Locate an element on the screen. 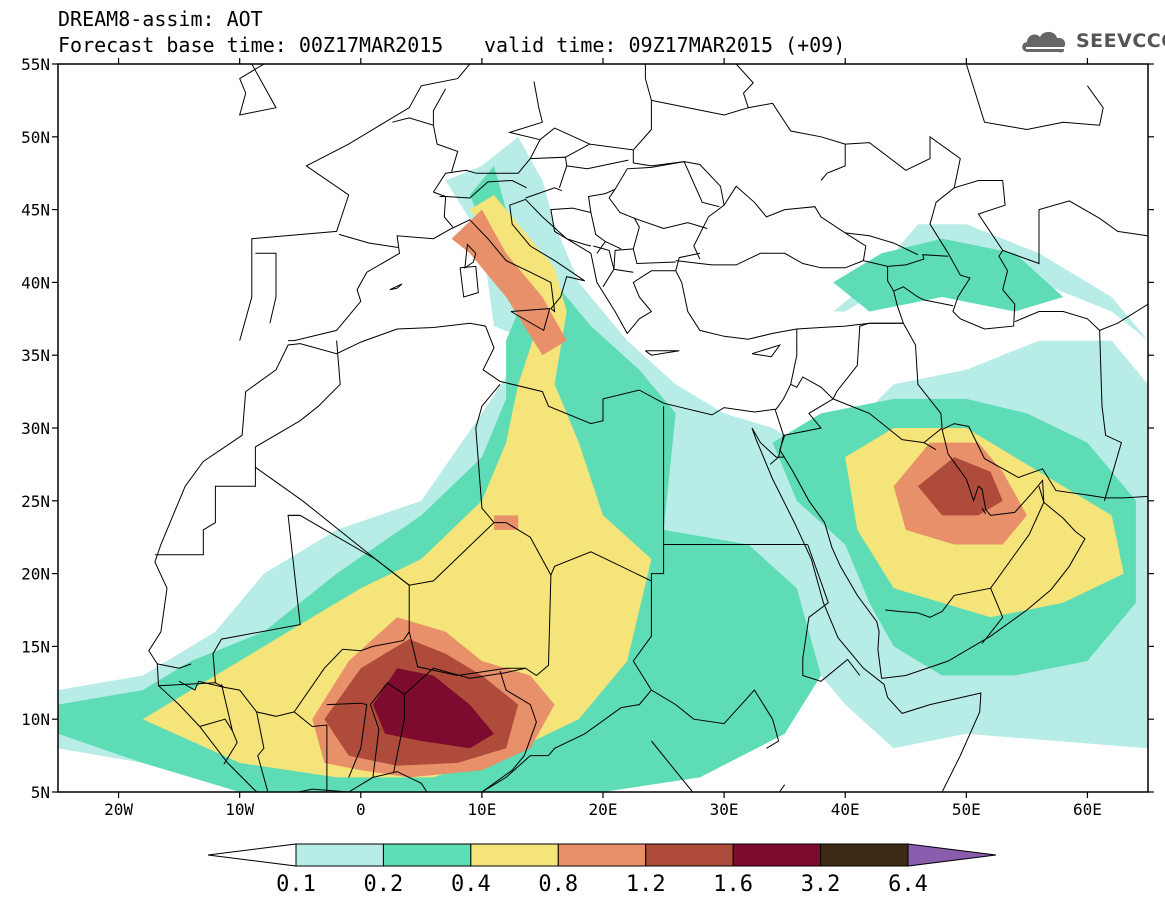  dust-level-4-area is located at coordinates (960, 486).